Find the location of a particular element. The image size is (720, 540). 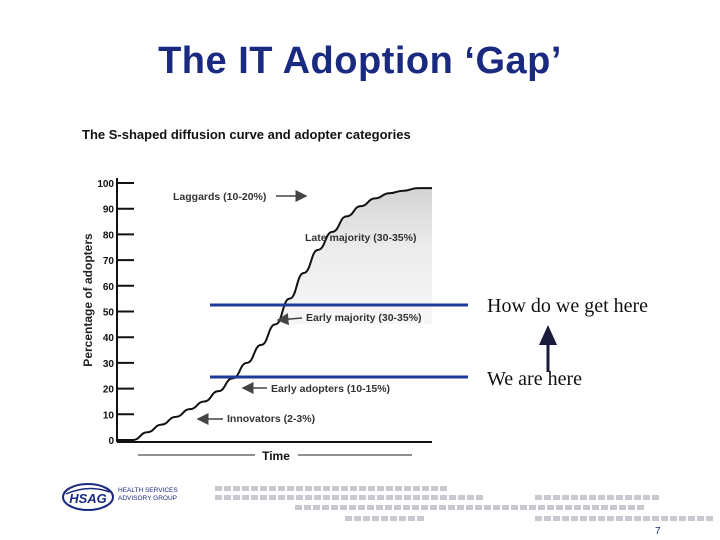

page-number: 7 is located at coordinates (658, 531).